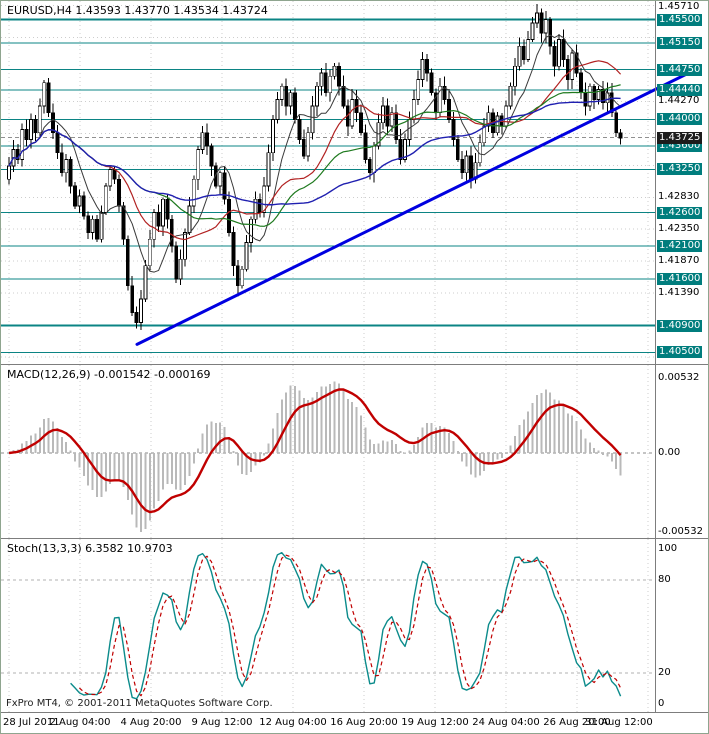 The width and height of the screenshot is (709, 734). I want to click on time-label: 16 Aug 20:00, so click(364, 722).